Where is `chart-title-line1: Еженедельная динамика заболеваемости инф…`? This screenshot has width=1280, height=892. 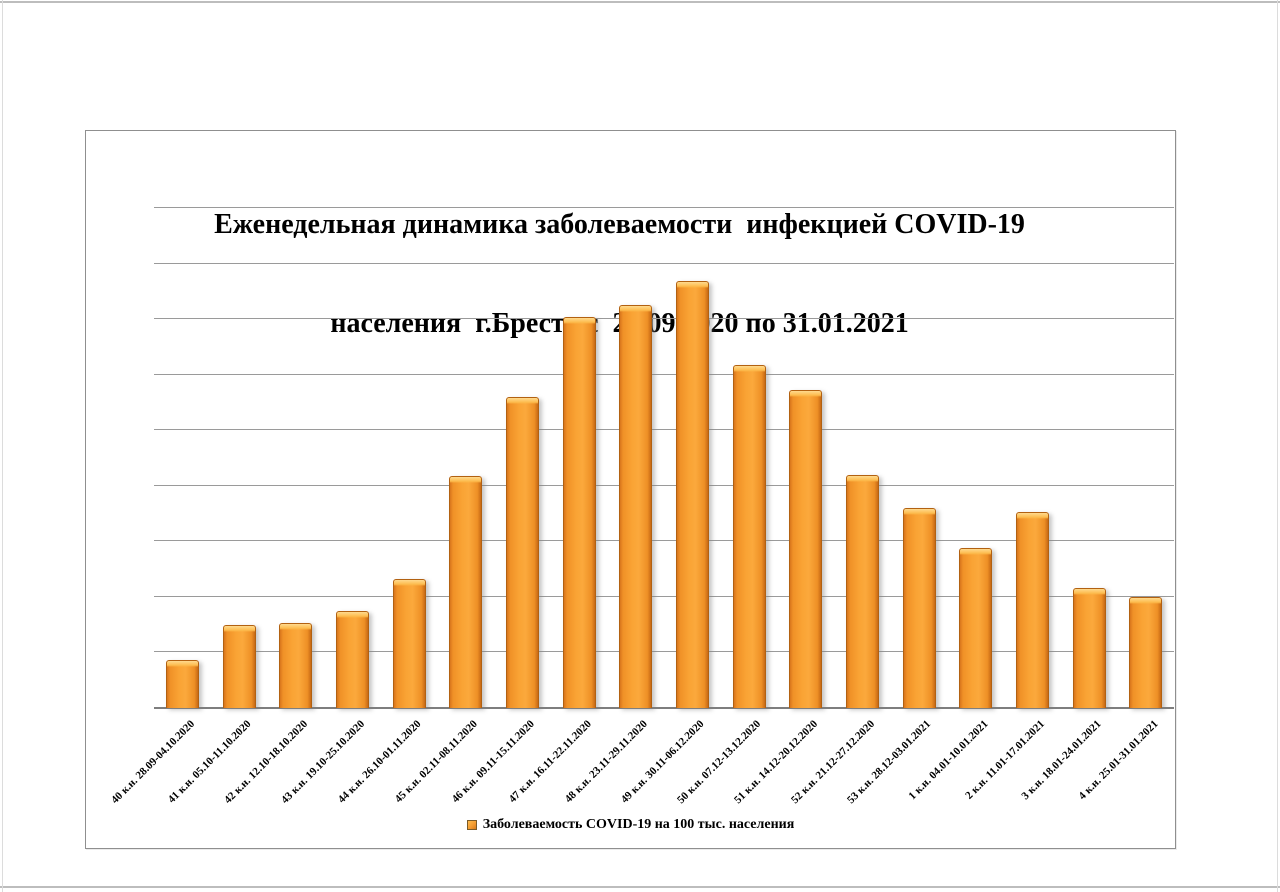
chart-title-line1: Еженедельная динамика заболеваемости инф… is located at coordinates (619, 224).